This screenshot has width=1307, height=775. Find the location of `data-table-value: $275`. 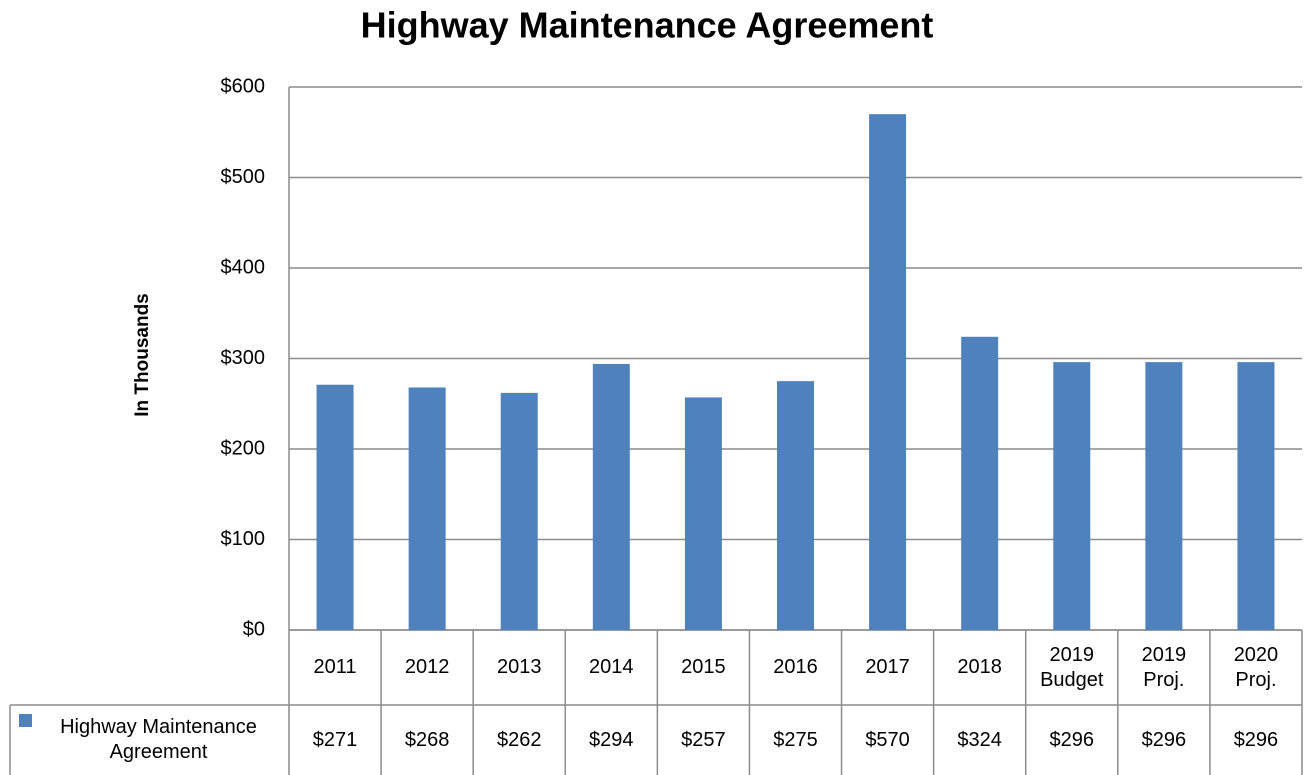

data-table-value: $275 is located at coordinates (795, 739).